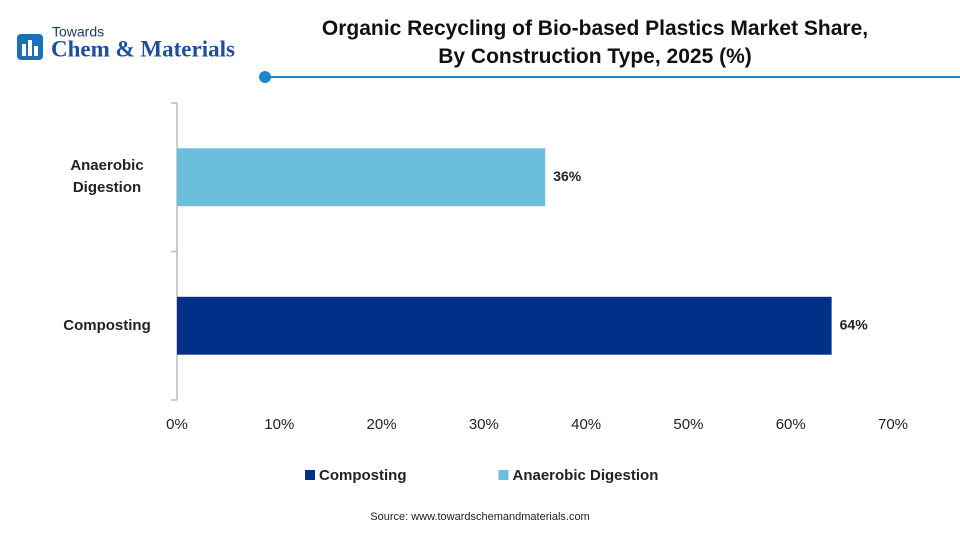 This screenshot has height=540, width=960. I want to click on chart-title: By Construction Type, 2025 (%), so click(595, 56).